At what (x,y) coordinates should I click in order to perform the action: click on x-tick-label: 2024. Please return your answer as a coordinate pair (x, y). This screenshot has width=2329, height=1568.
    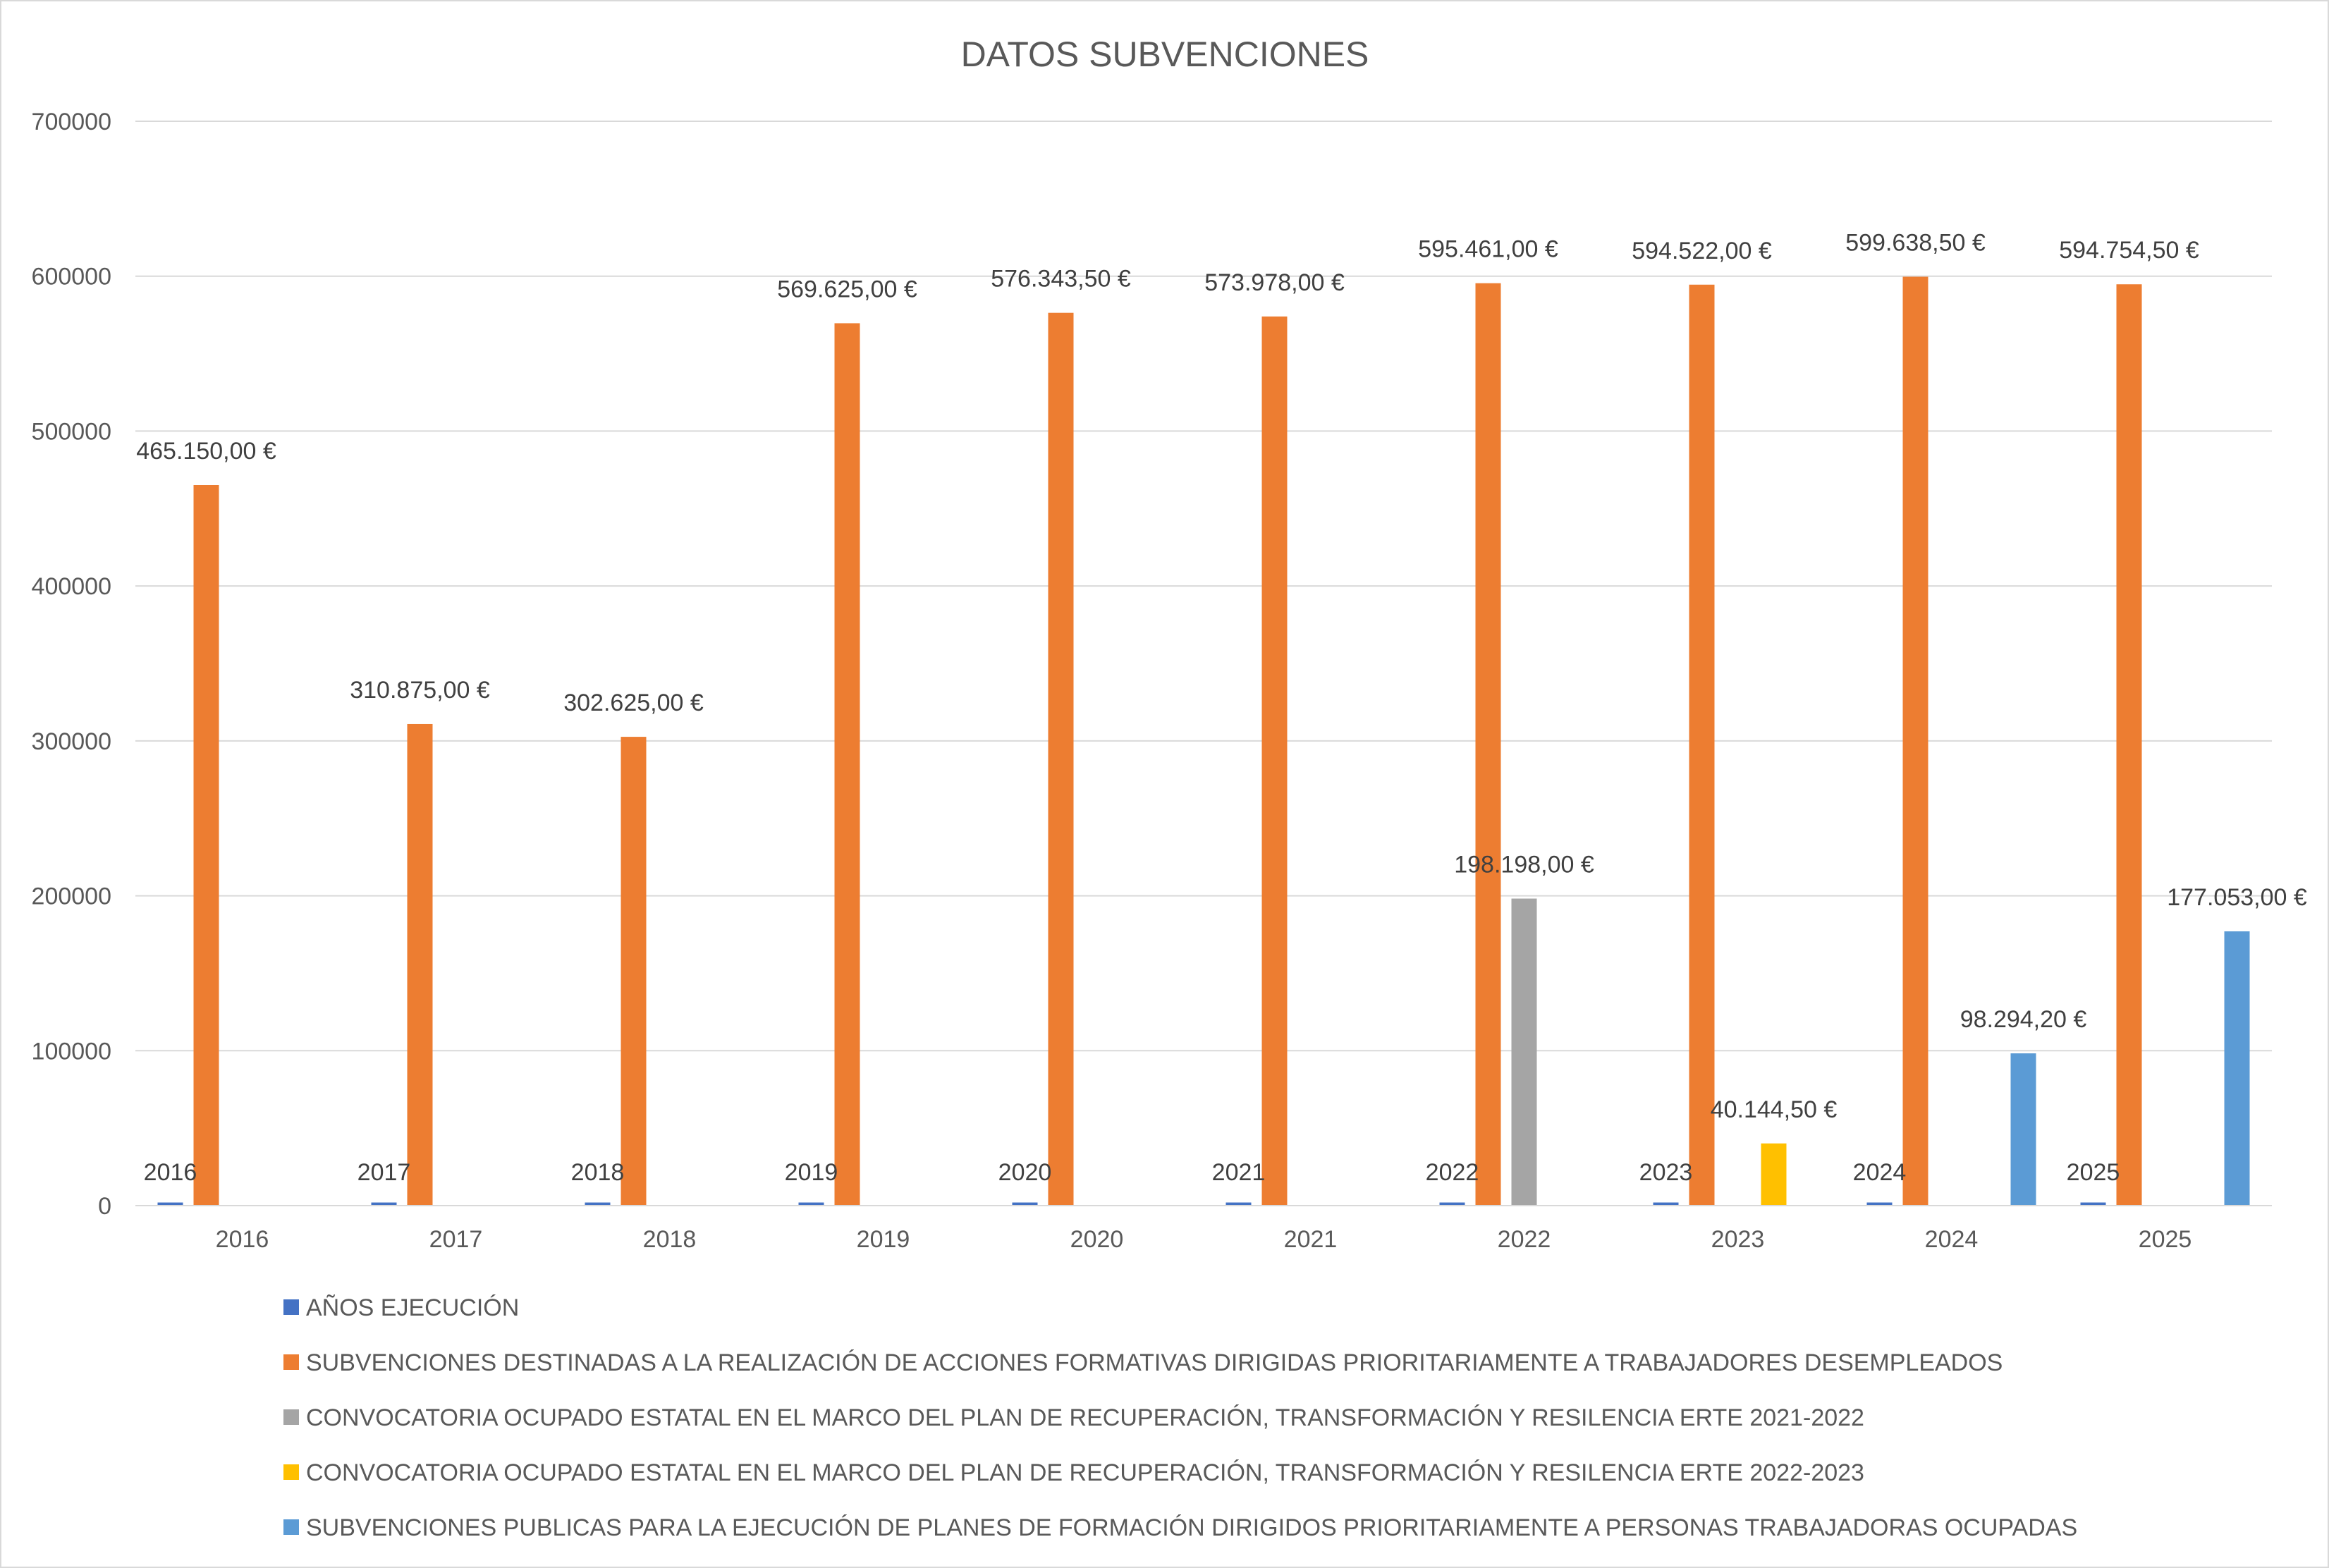
    Looking at the image, I should click on (1952, 1239).